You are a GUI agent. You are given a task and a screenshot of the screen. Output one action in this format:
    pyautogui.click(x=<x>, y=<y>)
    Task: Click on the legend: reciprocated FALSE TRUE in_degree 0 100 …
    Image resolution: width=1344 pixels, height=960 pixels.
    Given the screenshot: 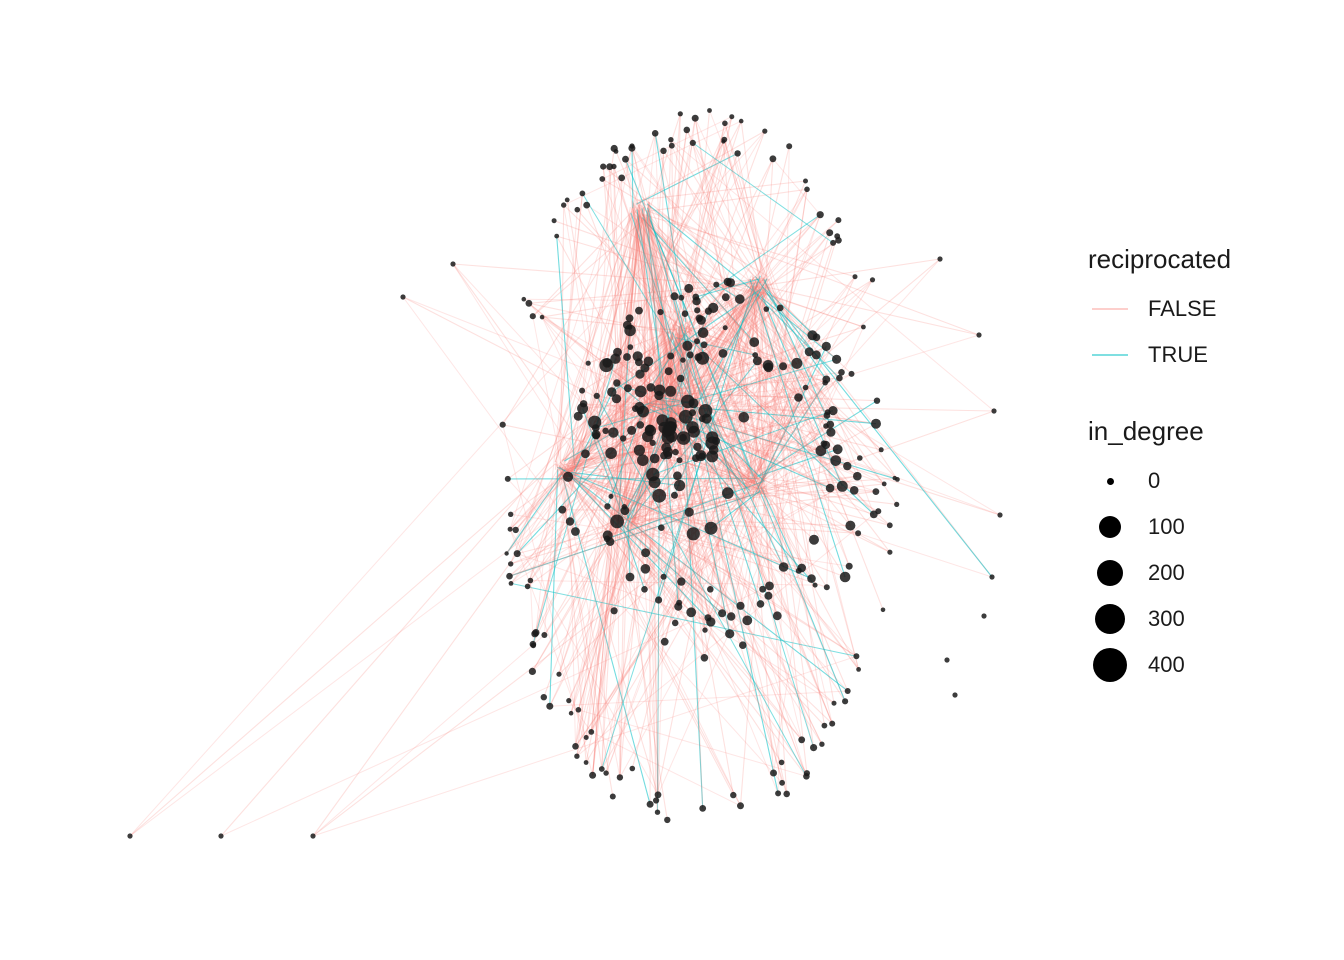 What is the action you would take?
    pyautogui.click(x=1208, y=465)
    